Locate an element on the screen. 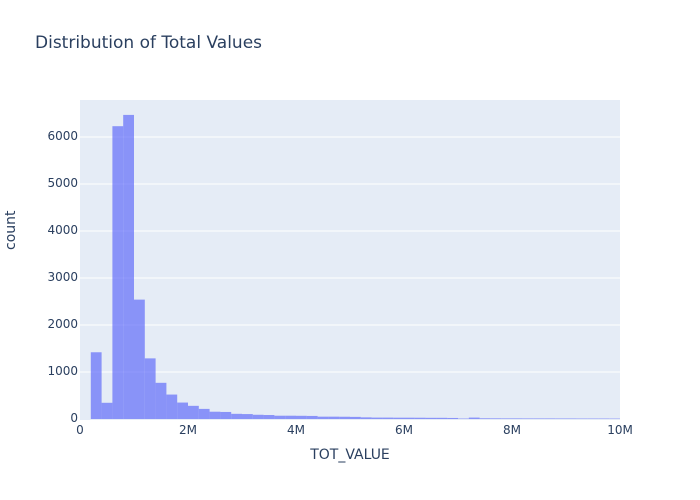  x-tick-label: 6M is located at coordinates (404, 430).